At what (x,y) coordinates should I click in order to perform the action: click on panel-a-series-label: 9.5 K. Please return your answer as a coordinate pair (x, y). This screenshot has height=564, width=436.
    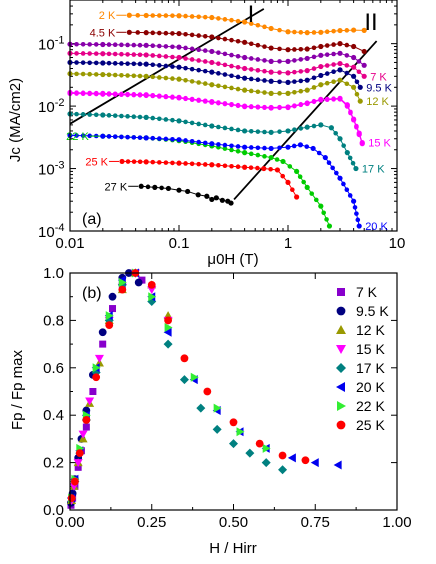
    Looking at the image, I should click on (379, 88).